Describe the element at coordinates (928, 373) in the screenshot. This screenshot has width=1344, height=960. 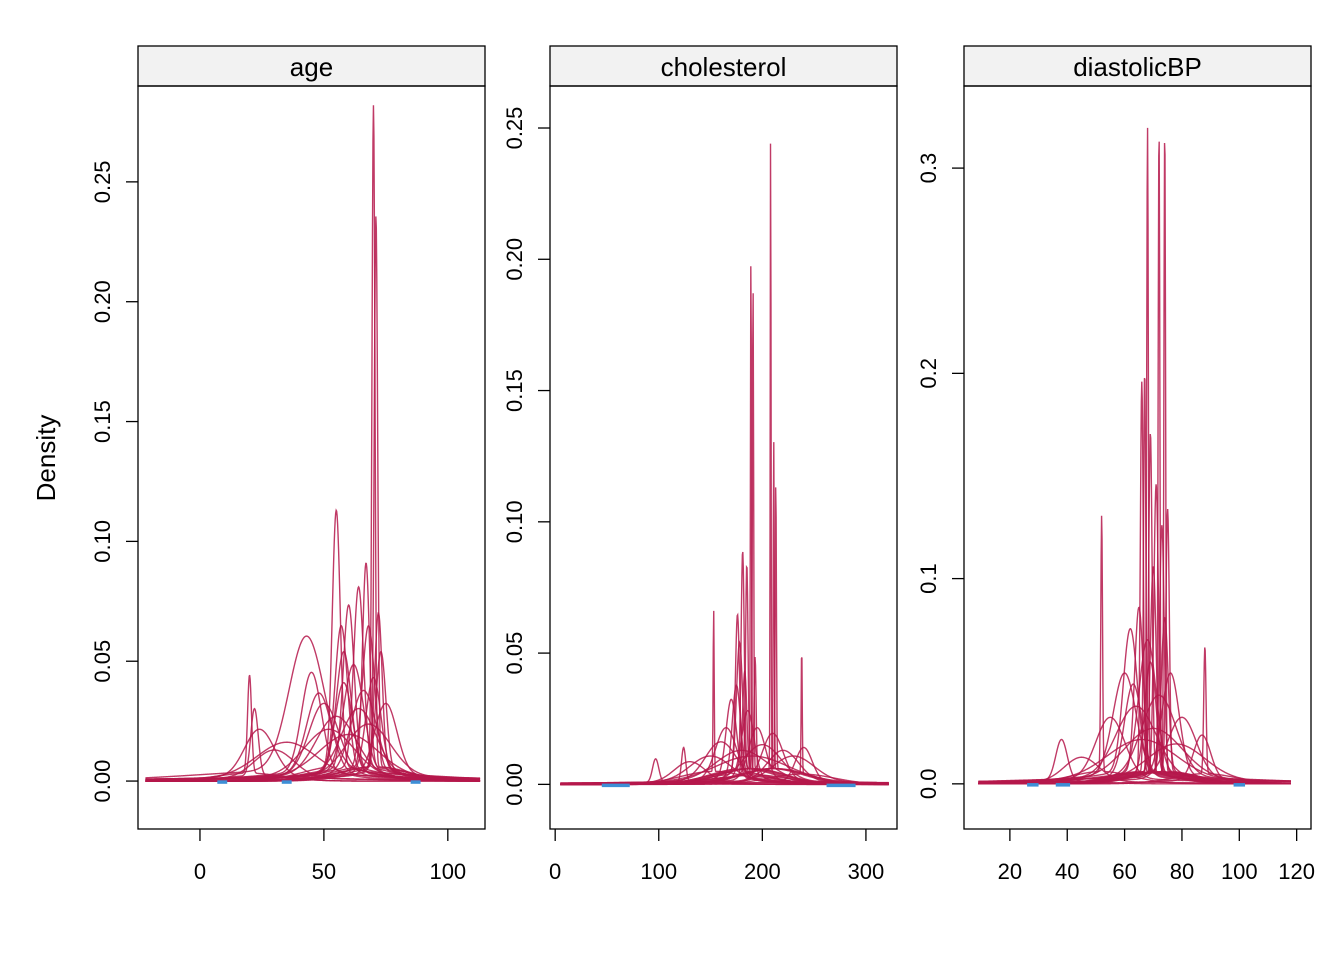
I see `y-tick-label: 0.2` at that location.